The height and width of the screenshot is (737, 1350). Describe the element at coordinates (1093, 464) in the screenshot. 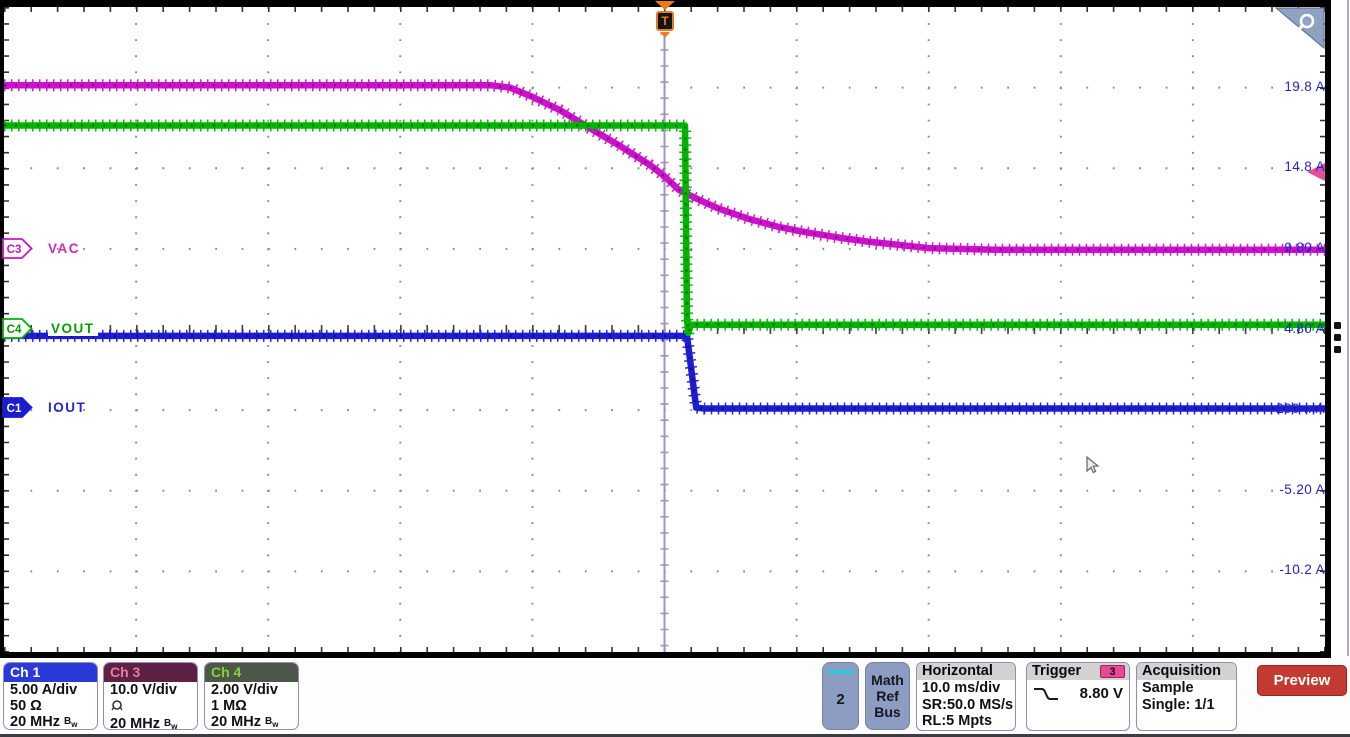

I see `mouse-cursor` at that location.